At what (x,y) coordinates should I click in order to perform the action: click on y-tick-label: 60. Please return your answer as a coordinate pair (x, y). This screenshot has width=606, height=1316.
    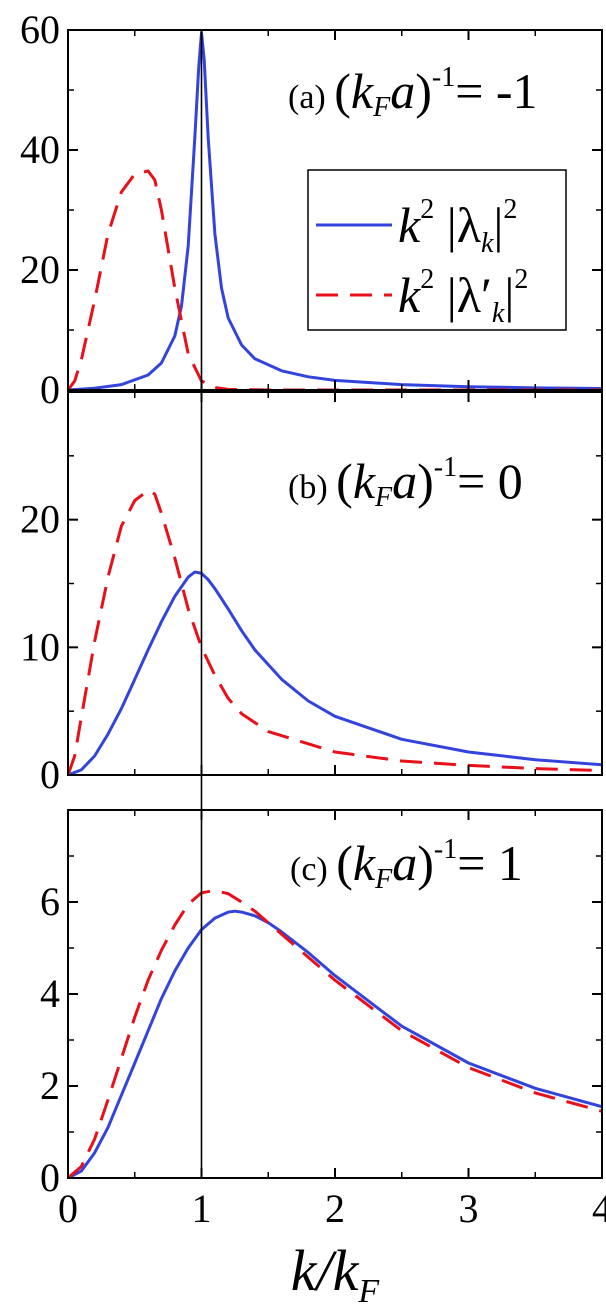
    Looking at the image, I should click on (40, 29).